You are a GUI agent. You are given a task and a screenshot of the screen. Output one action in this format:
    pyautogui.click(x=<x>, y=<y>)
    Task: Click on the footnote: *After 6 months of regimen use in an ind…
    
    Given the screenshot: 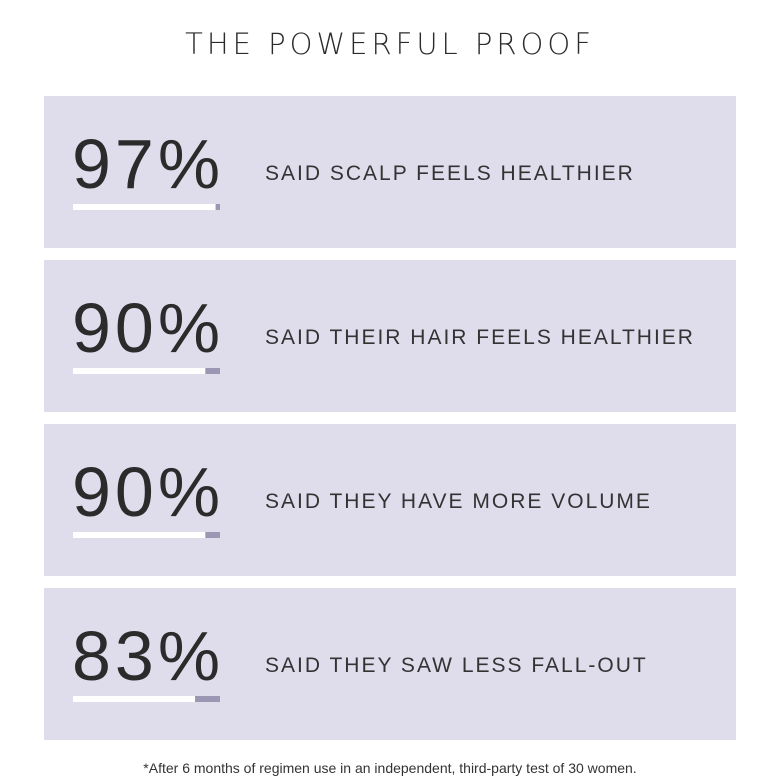 What is the action you would take?
    pyautogui.click(x=389, y=768)
    